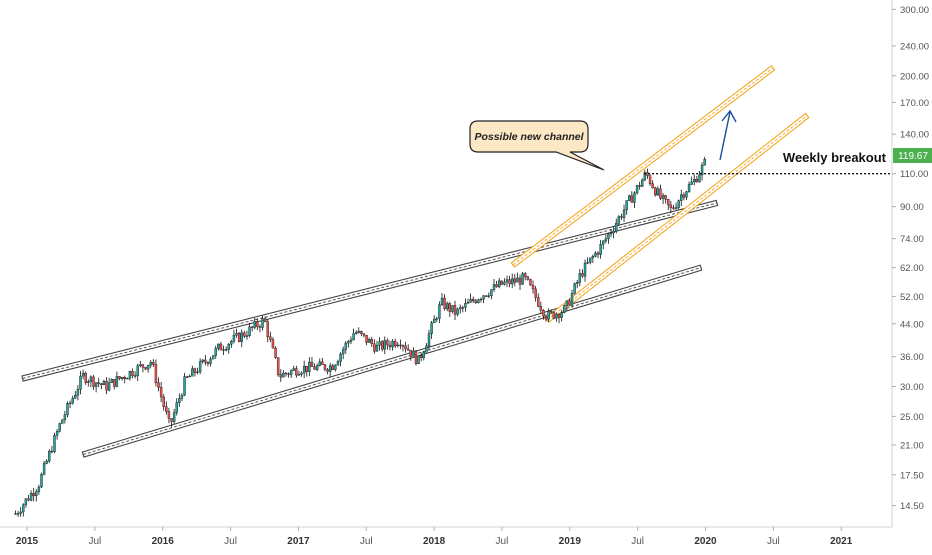 This screenshot has width=932, height=555. Describe the element at coordinates (910, 174) in the screenshot. I see `y-tick: 110.00` at that location.